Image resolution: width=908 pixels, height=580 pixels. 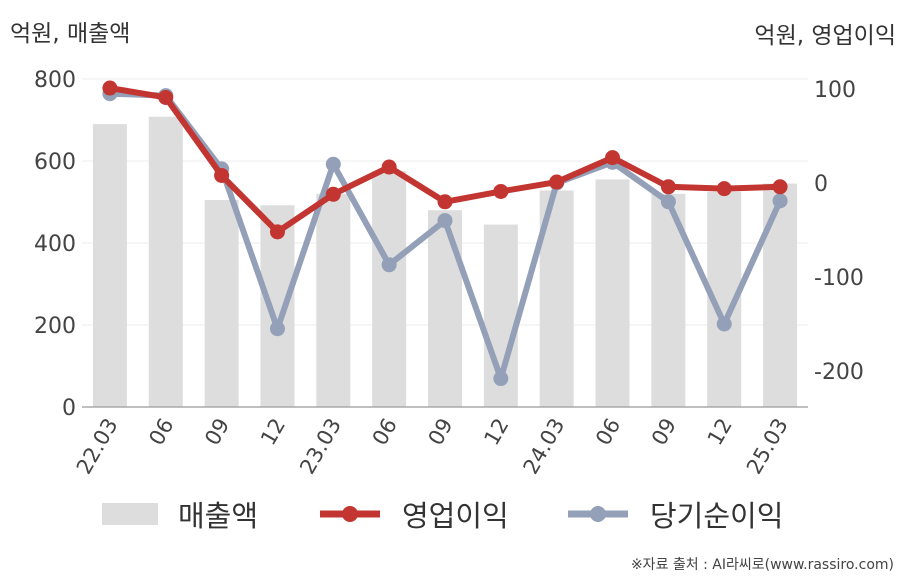 I want to click on legend-item-operating: 영업이익, so click(x=413, y=514).